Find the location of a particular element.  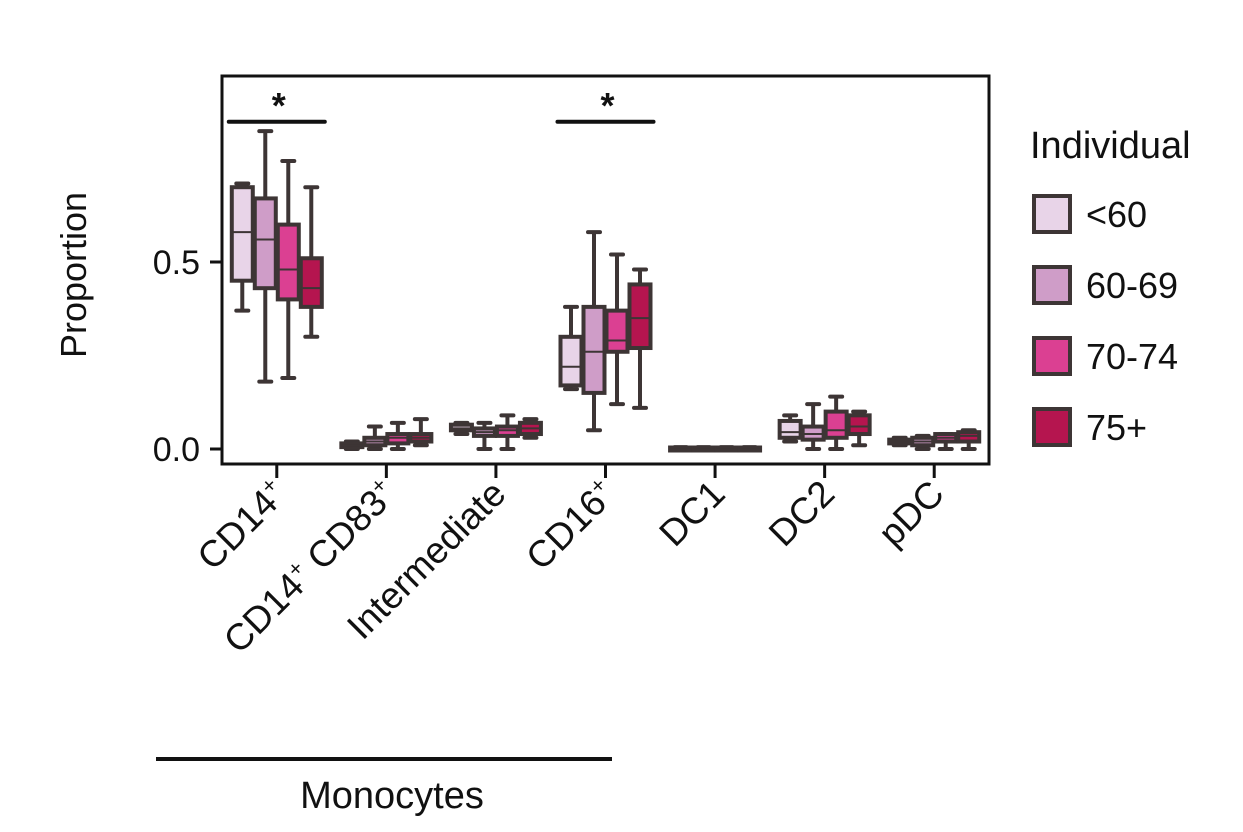

box-<60-1 is located at coordinates (352, 445).